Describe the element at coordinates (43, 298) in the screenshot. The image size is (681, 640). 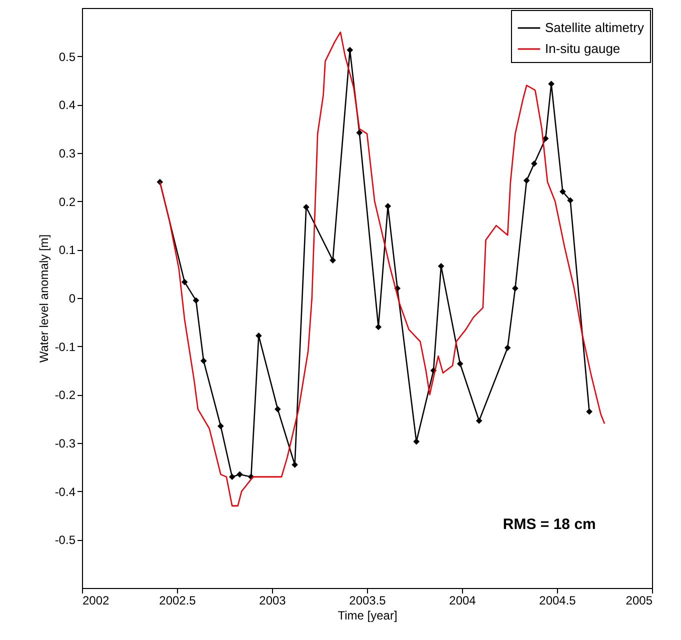
I see `y-axis-title: Water level anomaly [m]` at that location.